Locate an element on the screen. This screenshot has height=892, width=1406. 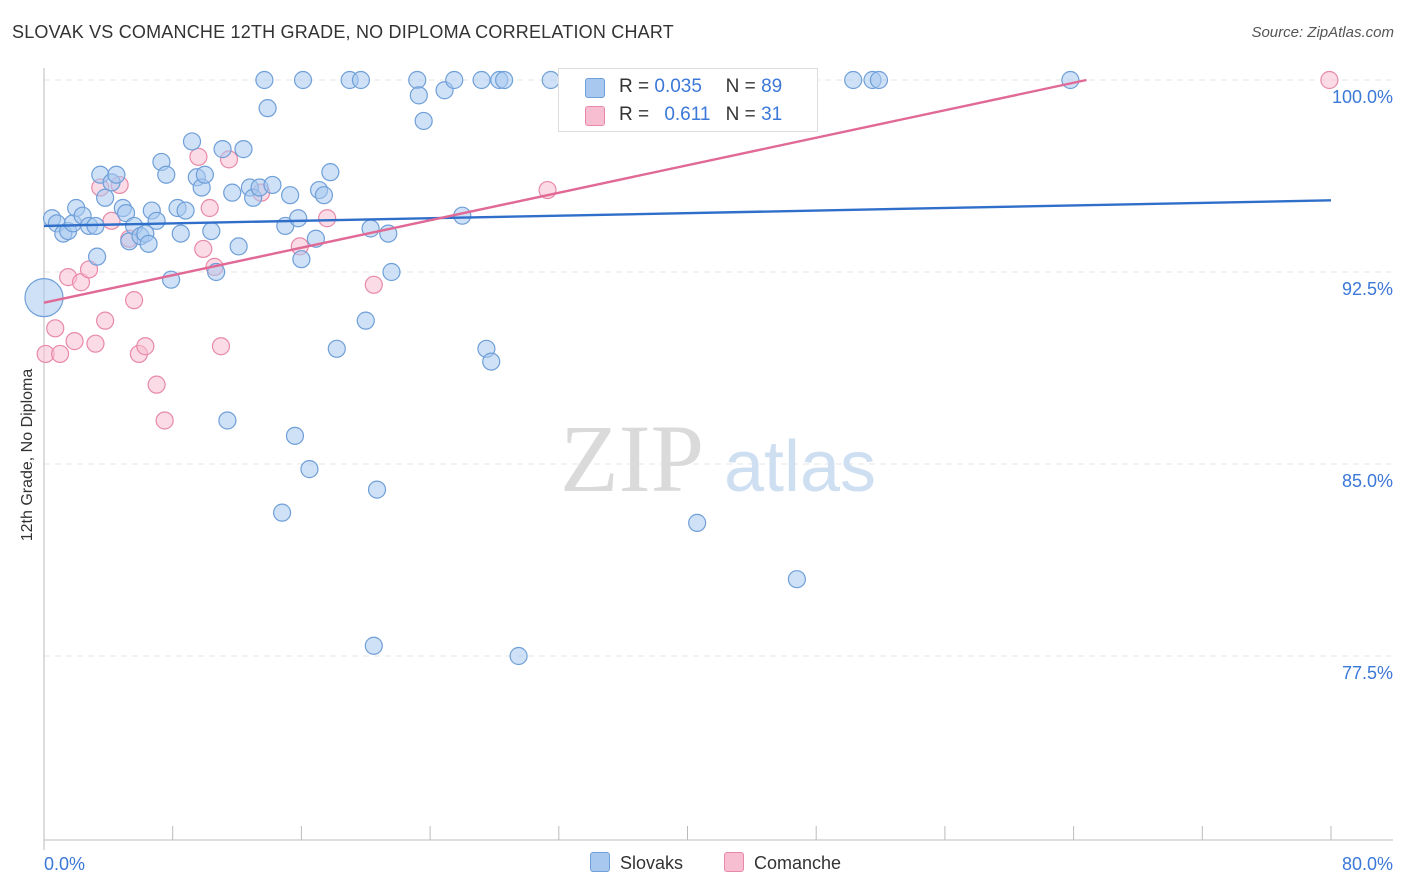
slovaks-legend-label: Slovaks is located at coordinates (652, 863).